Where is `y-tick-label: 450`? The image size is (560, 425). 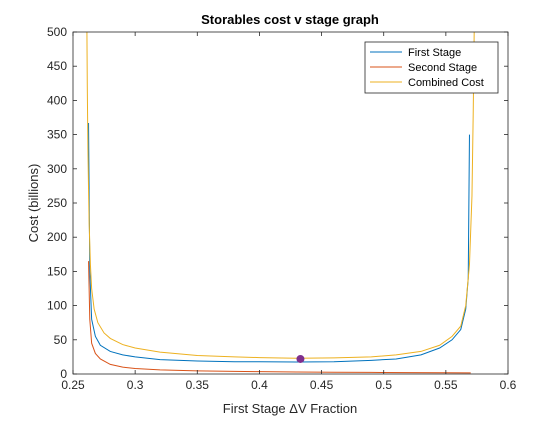
y-tick-label: 450 is located at coordinates (57, 66).